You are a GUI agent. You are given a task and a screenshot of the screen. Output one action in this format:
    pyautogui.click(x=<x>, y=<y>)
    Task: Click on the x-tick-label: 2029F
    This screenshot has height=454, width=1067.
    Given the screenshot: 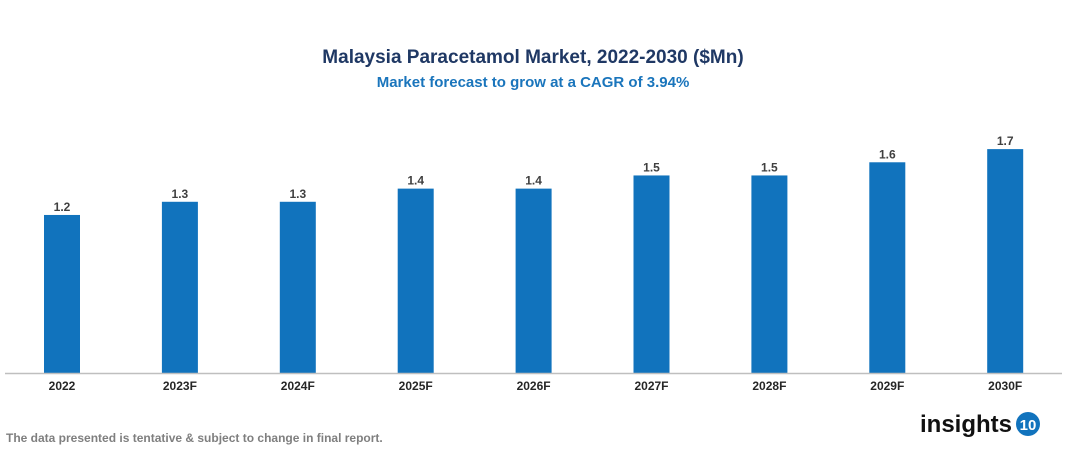 What is the action you would take?
    pyautogui.click(x=887, y=386)
    